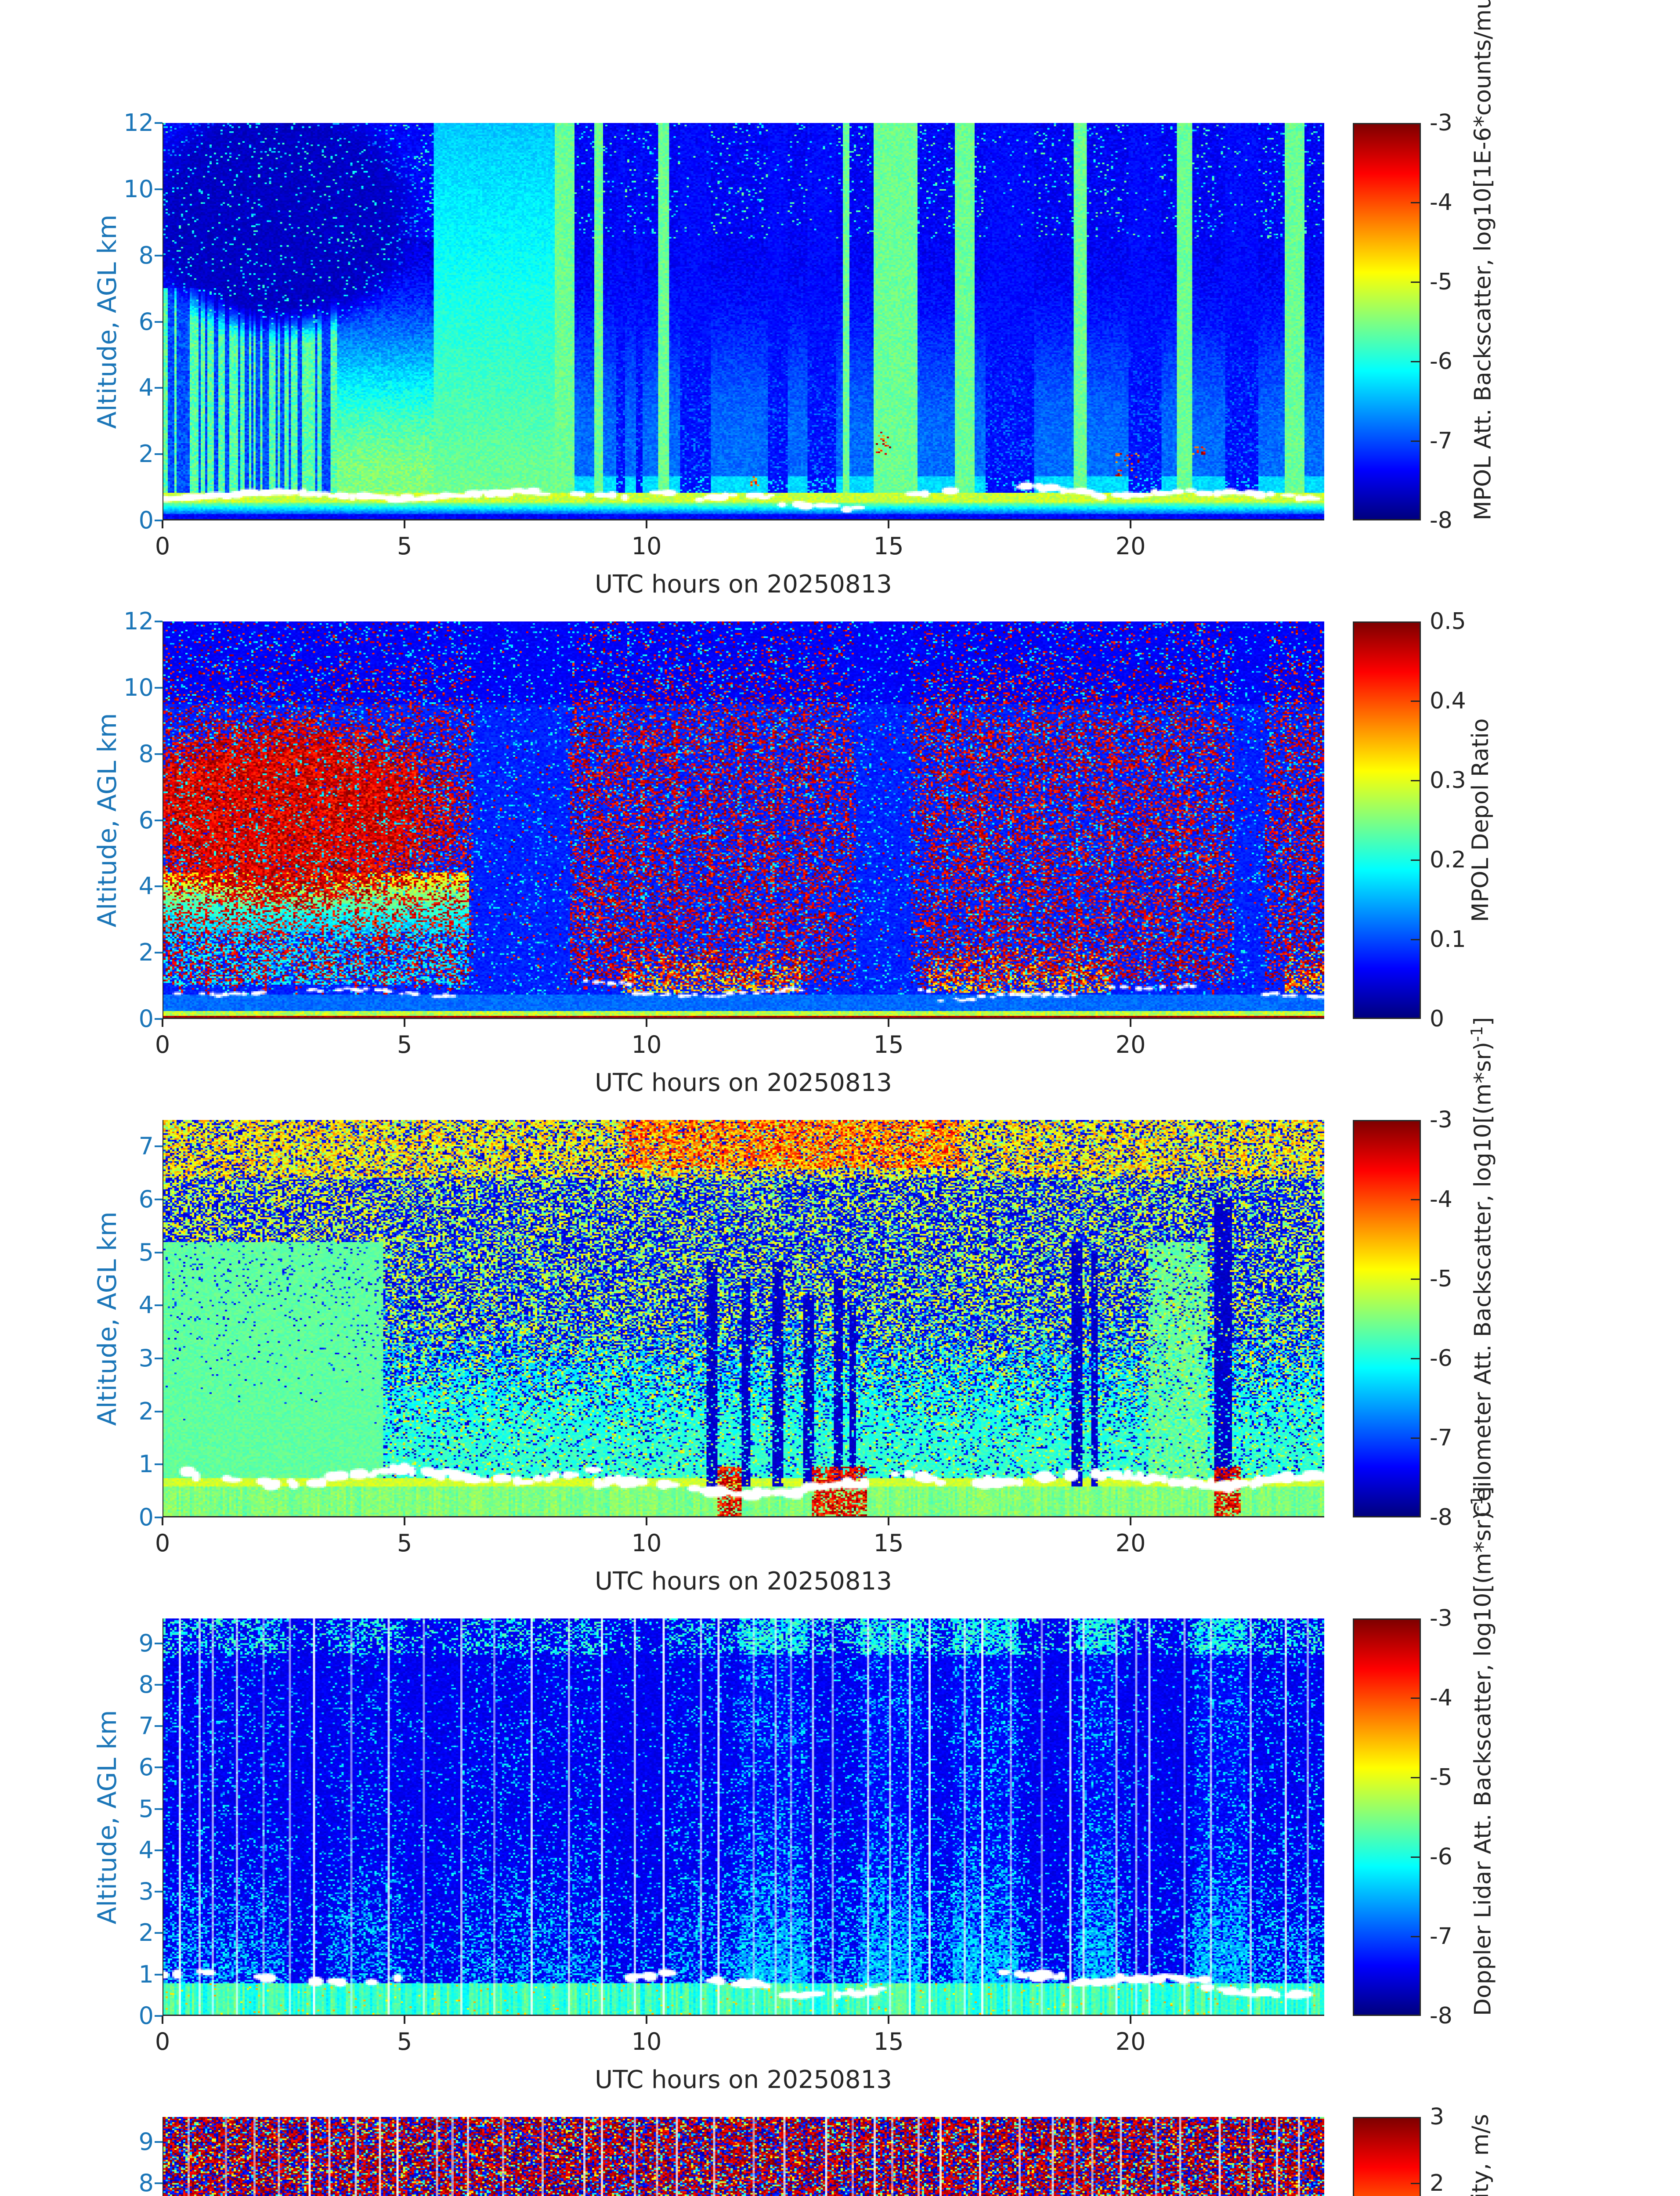  Describe the element at coordinates (1448, 939) in the screenshot. I see `colorbar-tick-label: 0.1` at that location.